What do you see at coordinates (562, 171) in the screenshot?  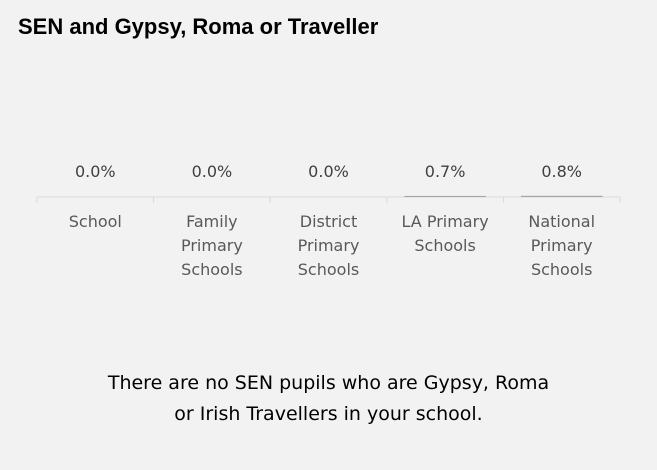 I see `data-label: 0.8%` at bounding box center [562, 171].